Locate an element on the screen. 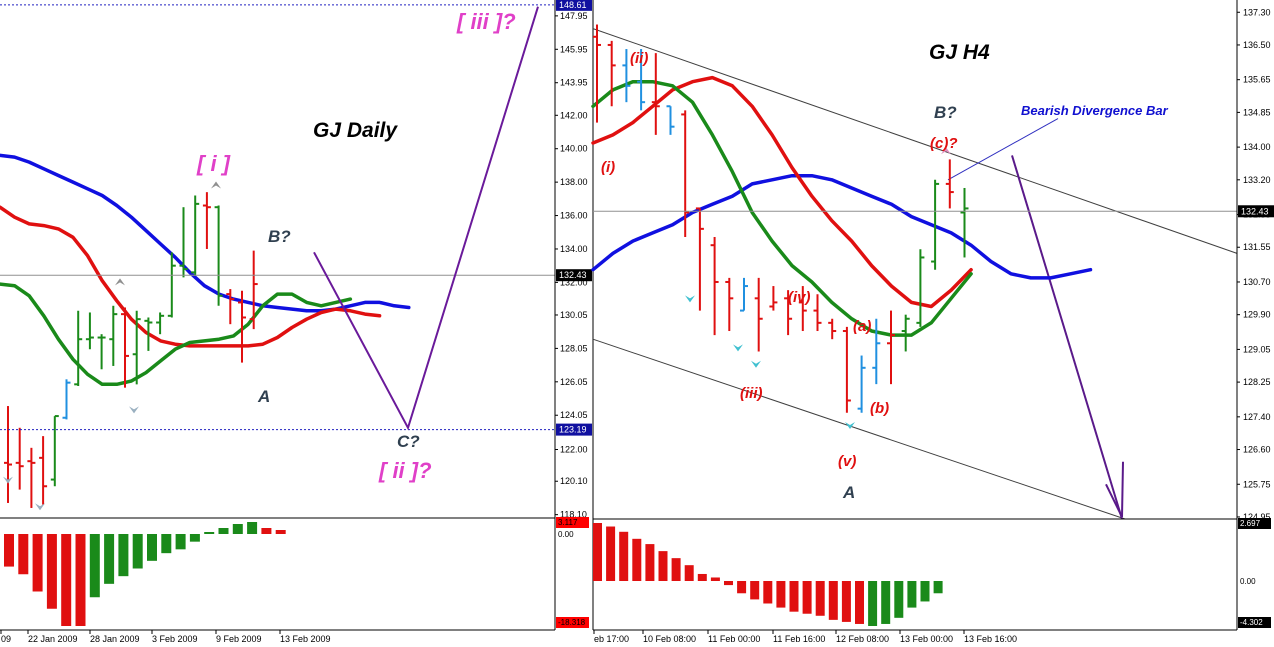 This screenshot has height=647, width=1274. wave-label-a-h4: A is located at coordinates (848, 492).